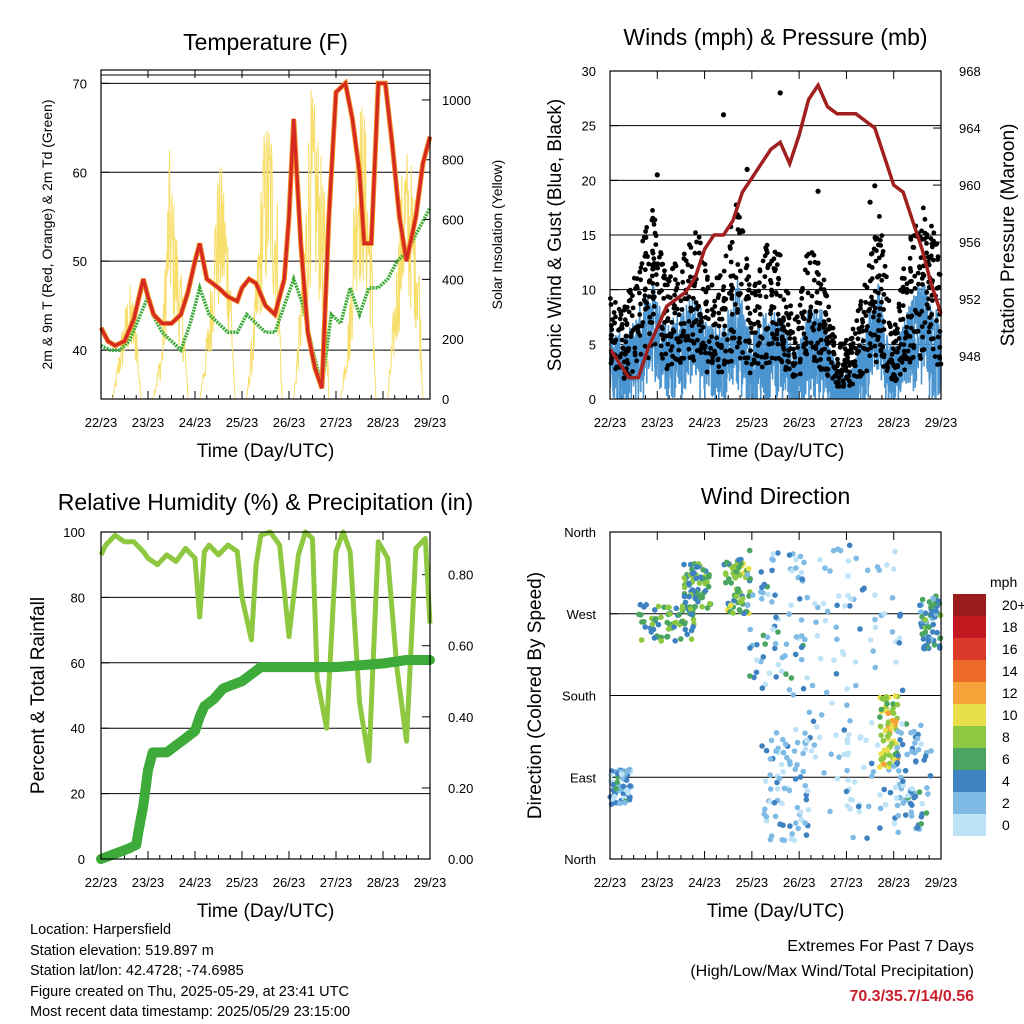  Describe the element at coordinates (970, 299) in the screenshot. I see `y2-tick-label: 952` at that location.